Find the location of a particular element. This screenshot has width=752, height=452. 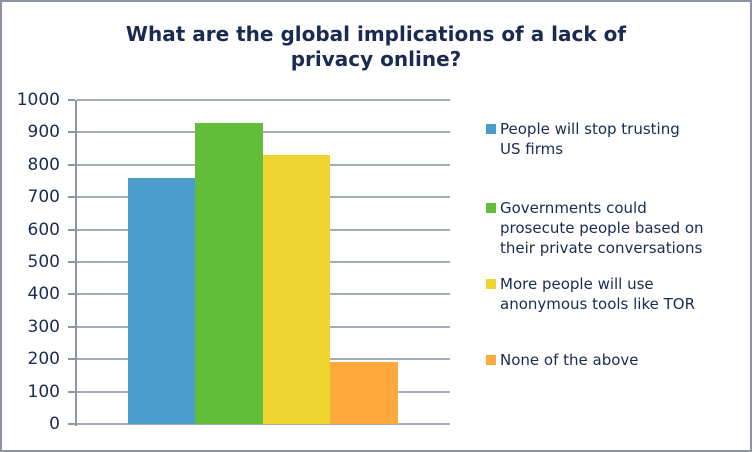

y-tick-label: 900 is located at coordinates (43, 132).